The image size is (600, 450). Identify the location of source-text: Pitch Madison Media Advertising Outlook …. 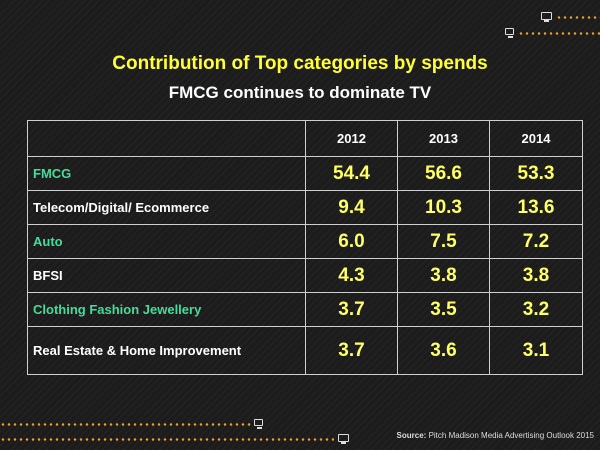
(510, 435).